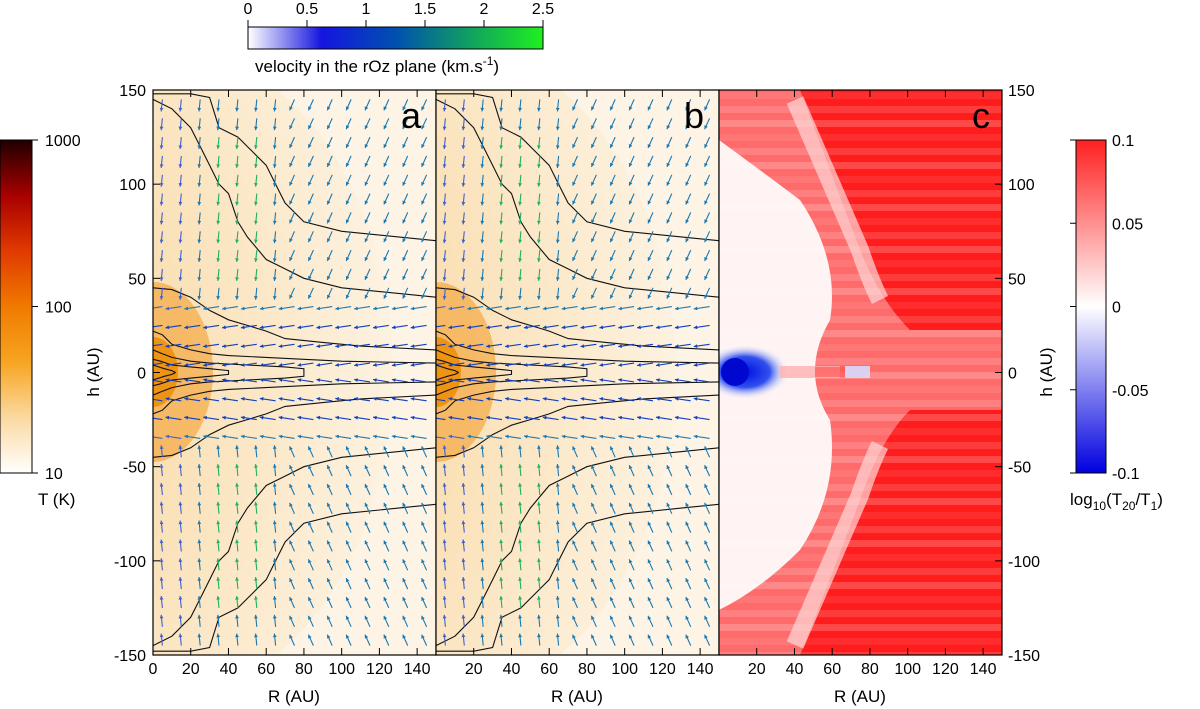  Describe the element at coordinates (93, 371) in the screenshot. I see `panel-a-ylabel: h (AU)` at that location.